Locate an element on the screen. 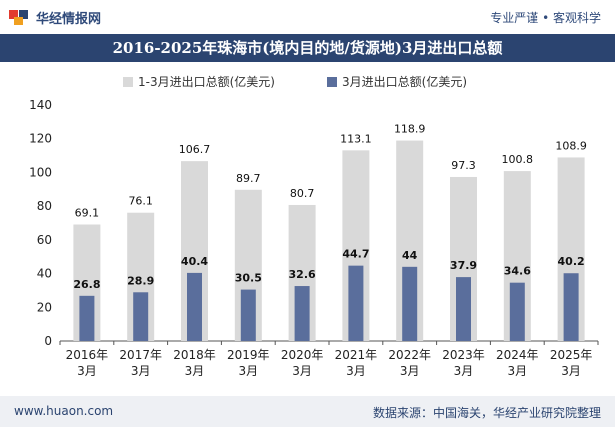 The width and height of the screenshot is (615, 427). data-label-cumulative: 80.7 is located at coordinates (302, 193).